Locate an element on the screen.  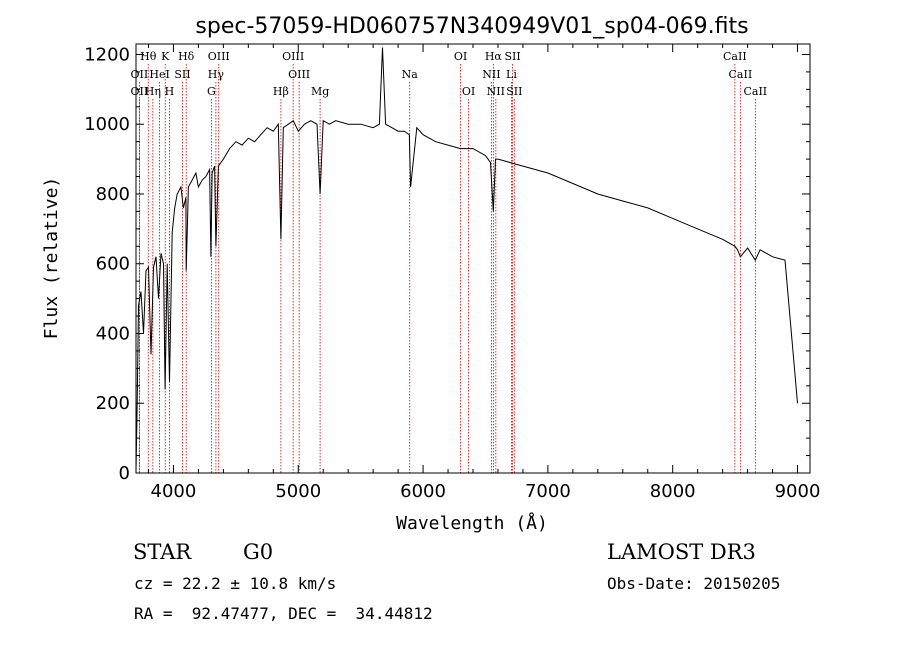
marker-label: Hβ is located at coordinates (281, 91).